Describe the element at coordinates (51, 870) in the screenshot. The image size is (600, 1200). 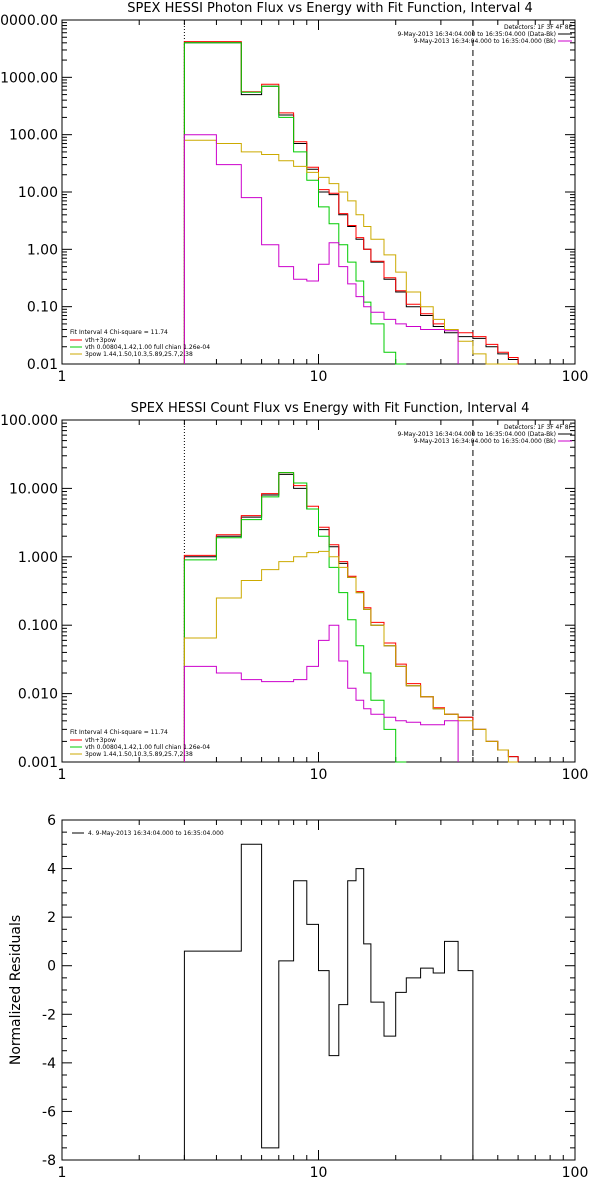
I see `y-tick-label: 4` at that location.